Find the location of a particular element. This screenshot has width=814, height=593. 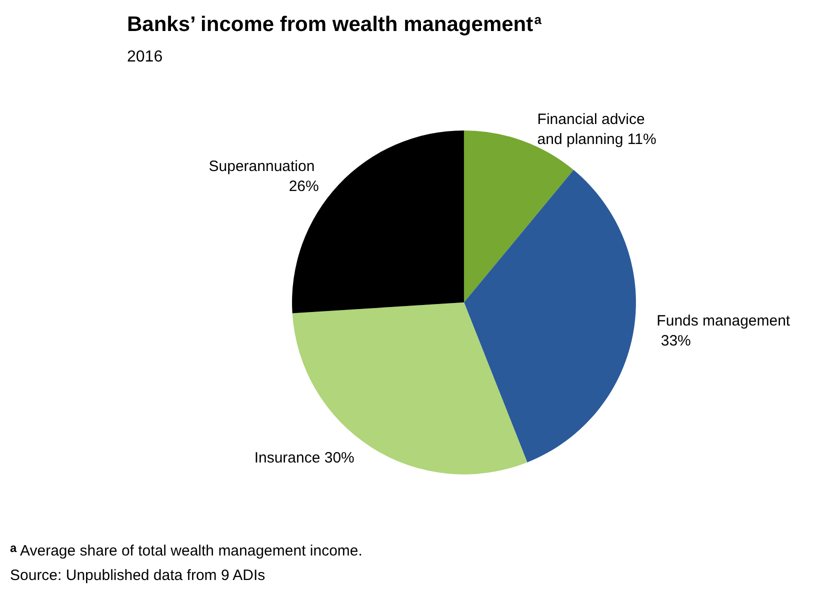

data-label: 26% is located at coordinates (303, 186).